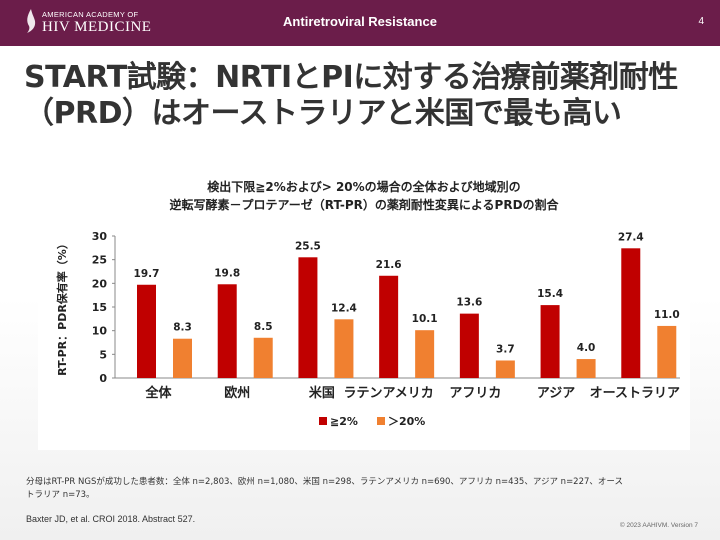  Describe the element at coordinates (147, 274) in the screenshot. I see `data-label: 19.7` at that location.